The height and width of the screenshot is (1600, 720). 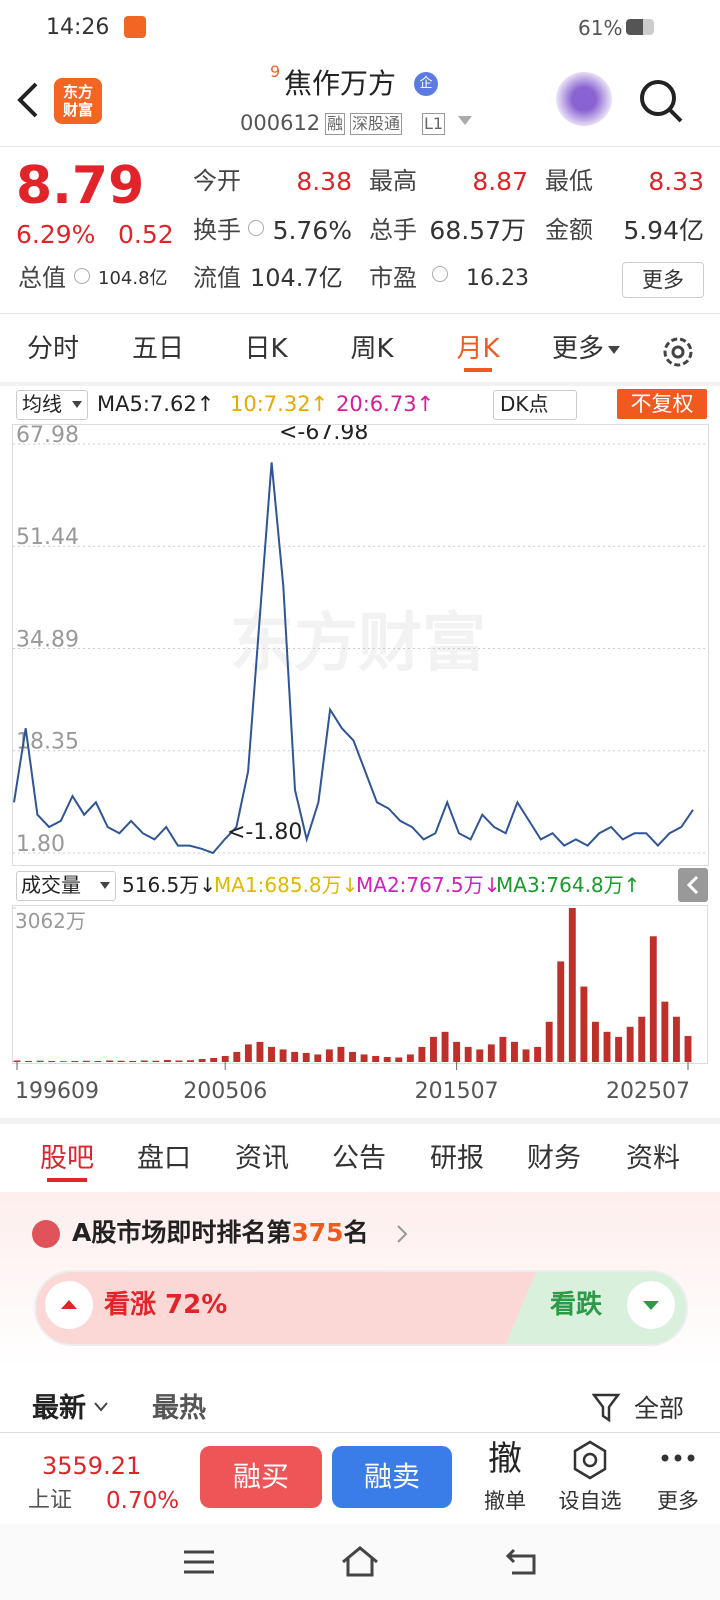 I want to click on adjust-button: 不复权, so click(x=662, y=404).